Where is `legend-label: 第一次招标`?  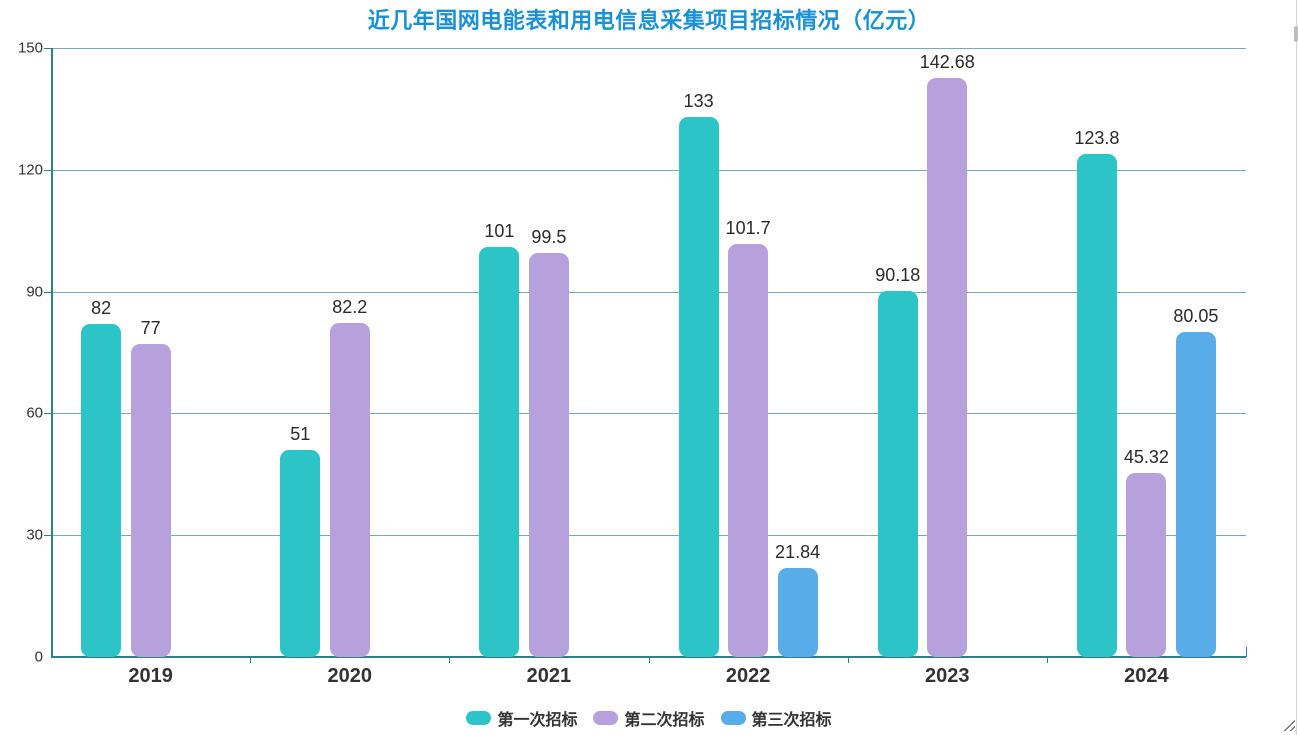
legend-label: 第一次招标 is located at coordinates (537, 720).